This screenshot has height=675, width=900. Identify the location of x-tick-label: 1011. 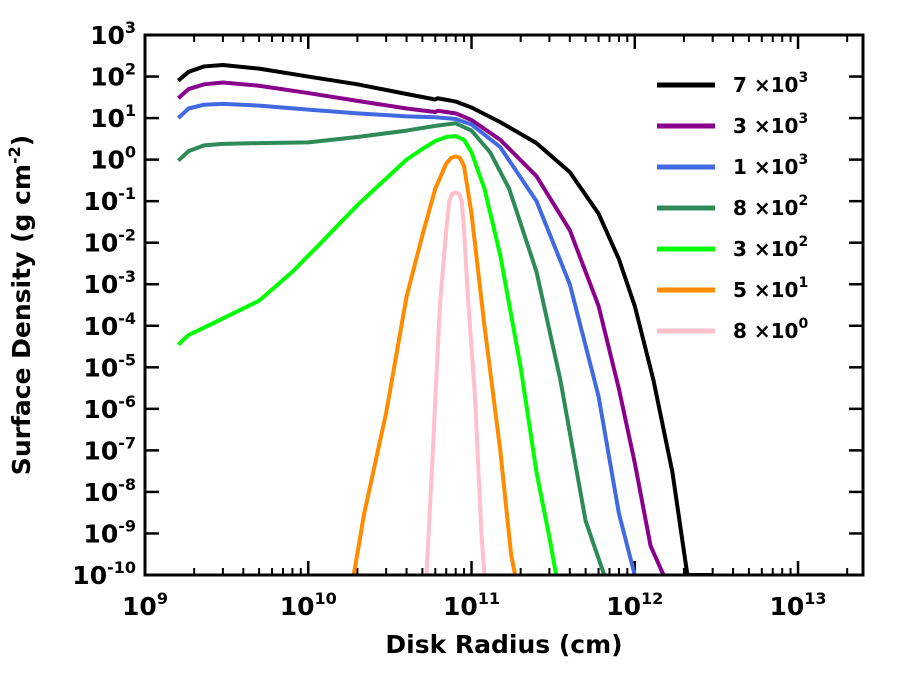
(471, 605).